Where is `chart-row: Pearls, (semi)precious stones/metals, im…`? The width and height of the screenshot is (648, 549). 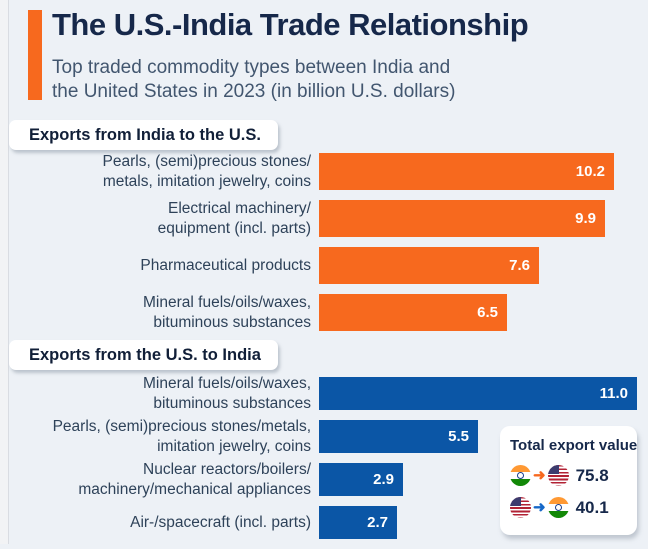
chart-row: Pearls, (semi)precious stones/metals, im… is located at coordinates (324, 436).